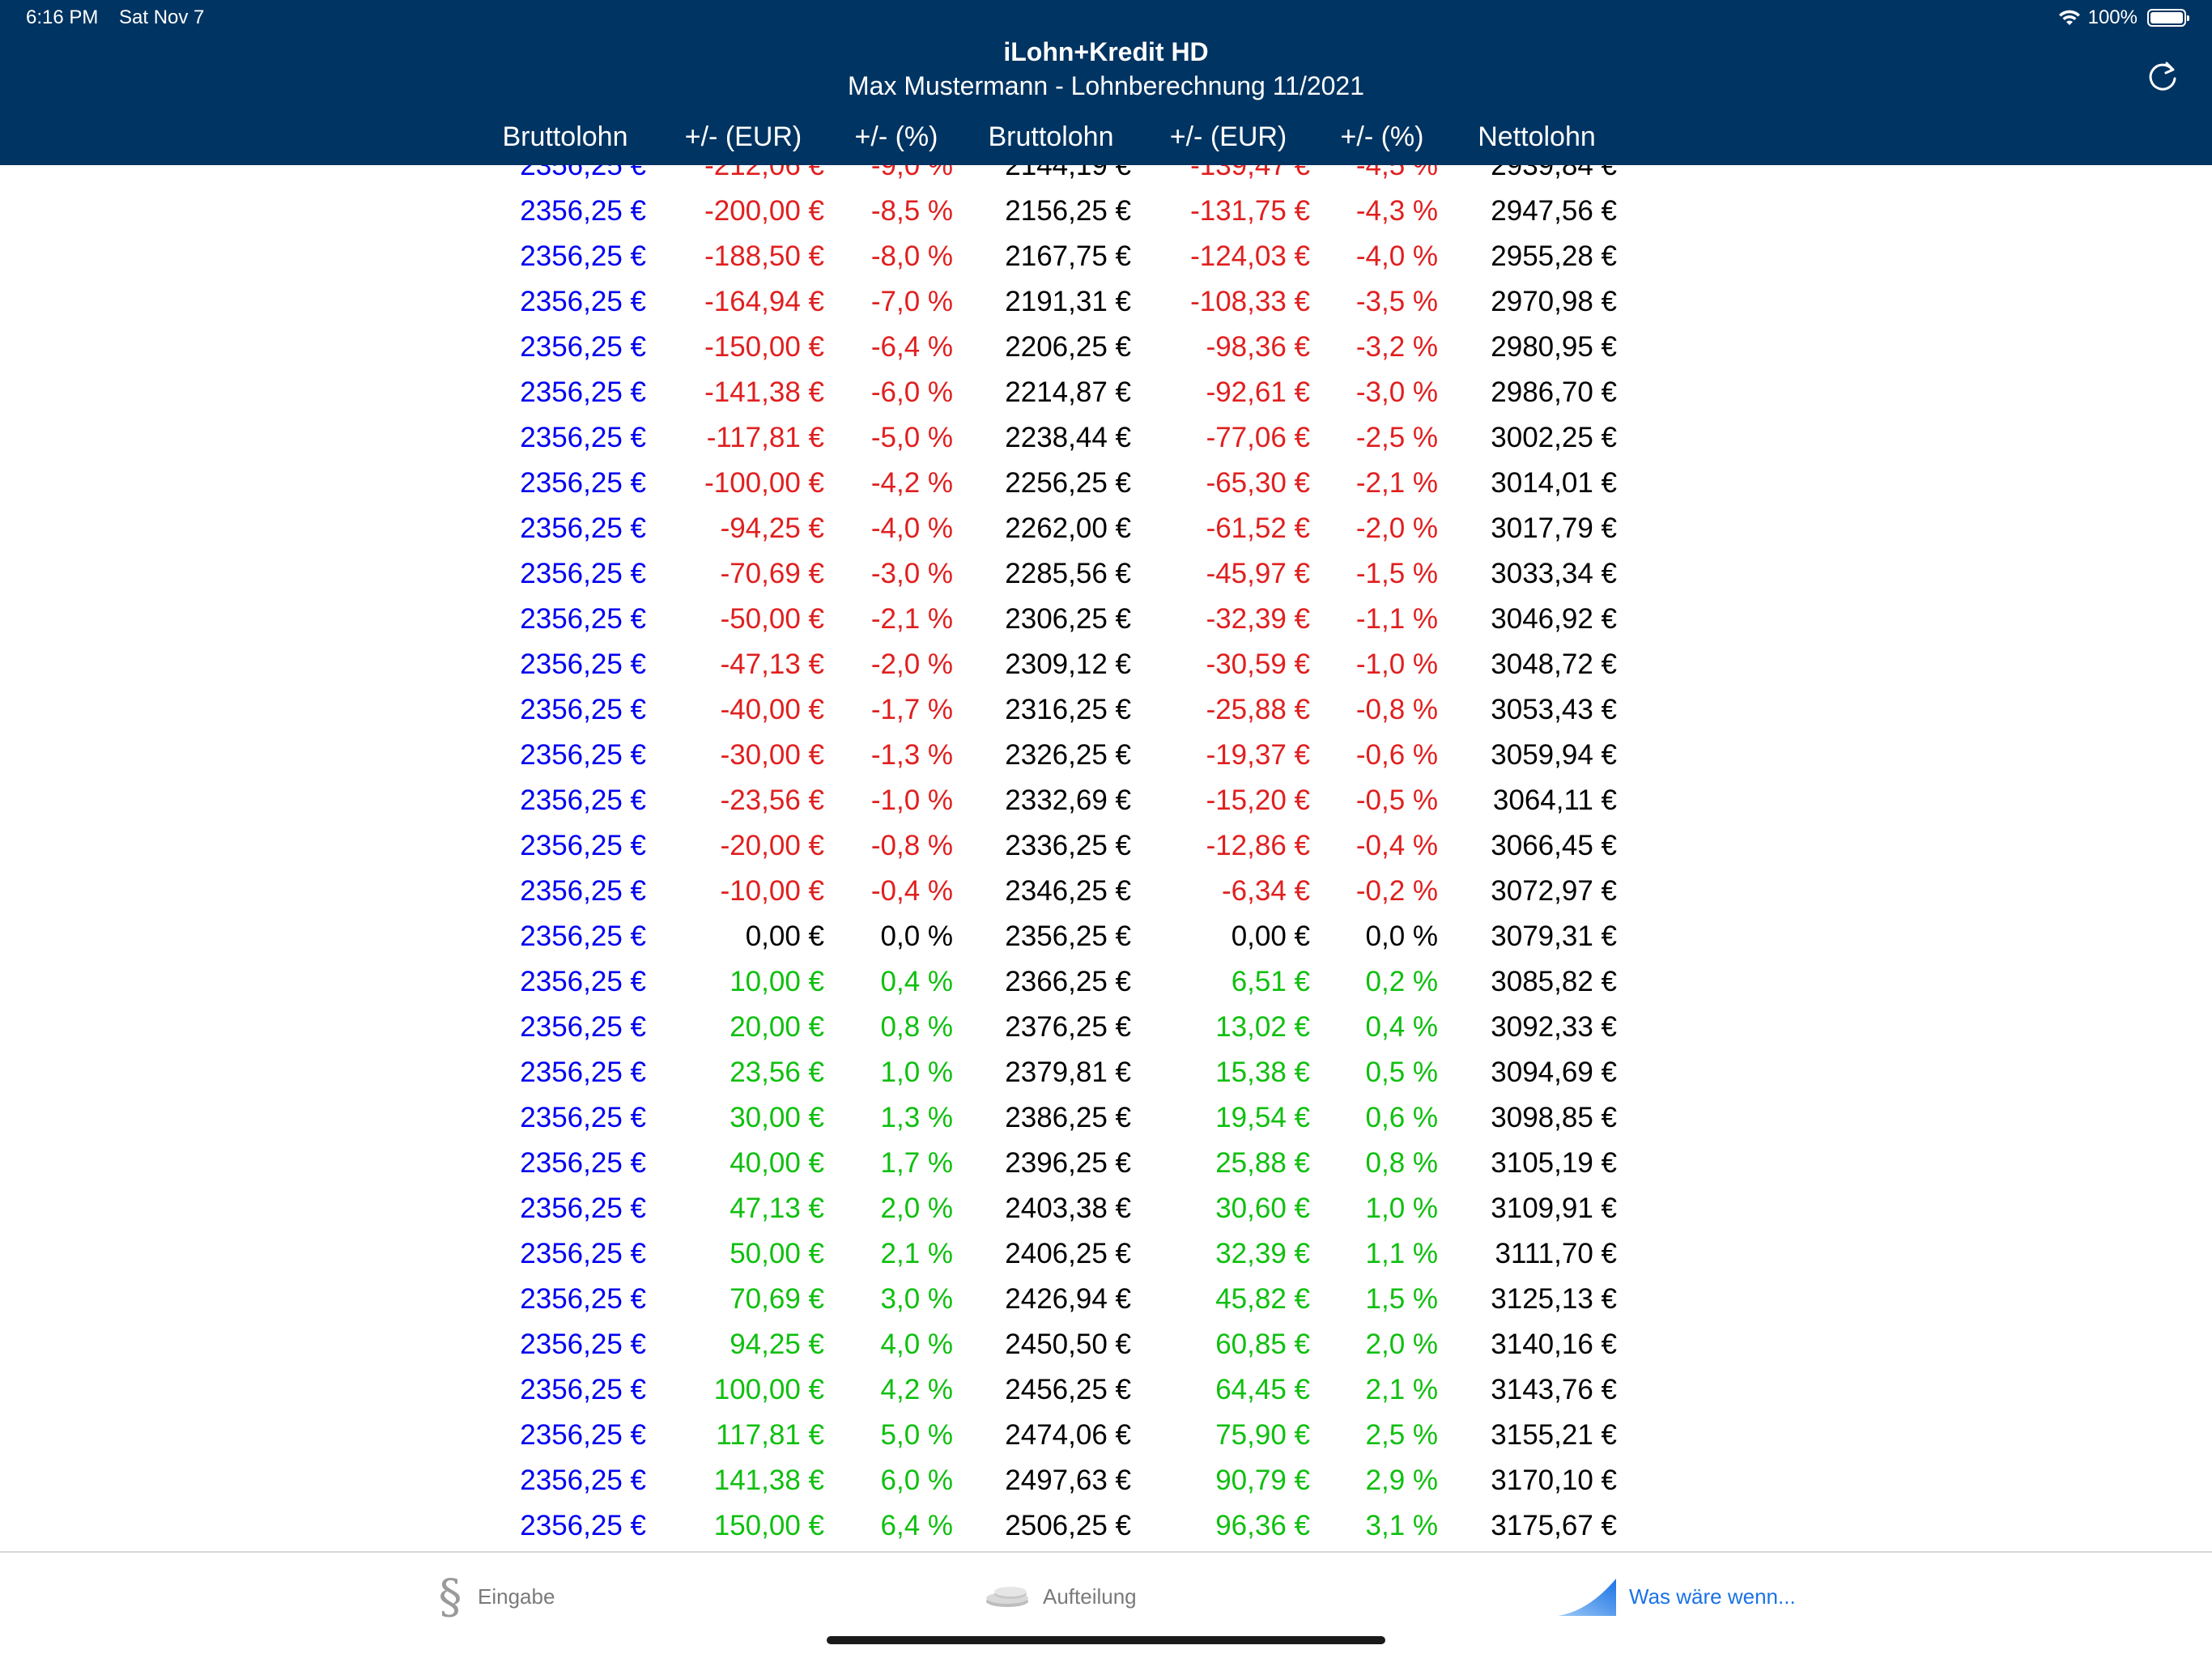 This screenshot has height=1658, width=2212. What do you see at coordinates (1106, 85) in the screenshot?
I see `app-subtitle: Max Mustermann - Lohnberechnung 11/2021` at bounding box center [1106, 85].